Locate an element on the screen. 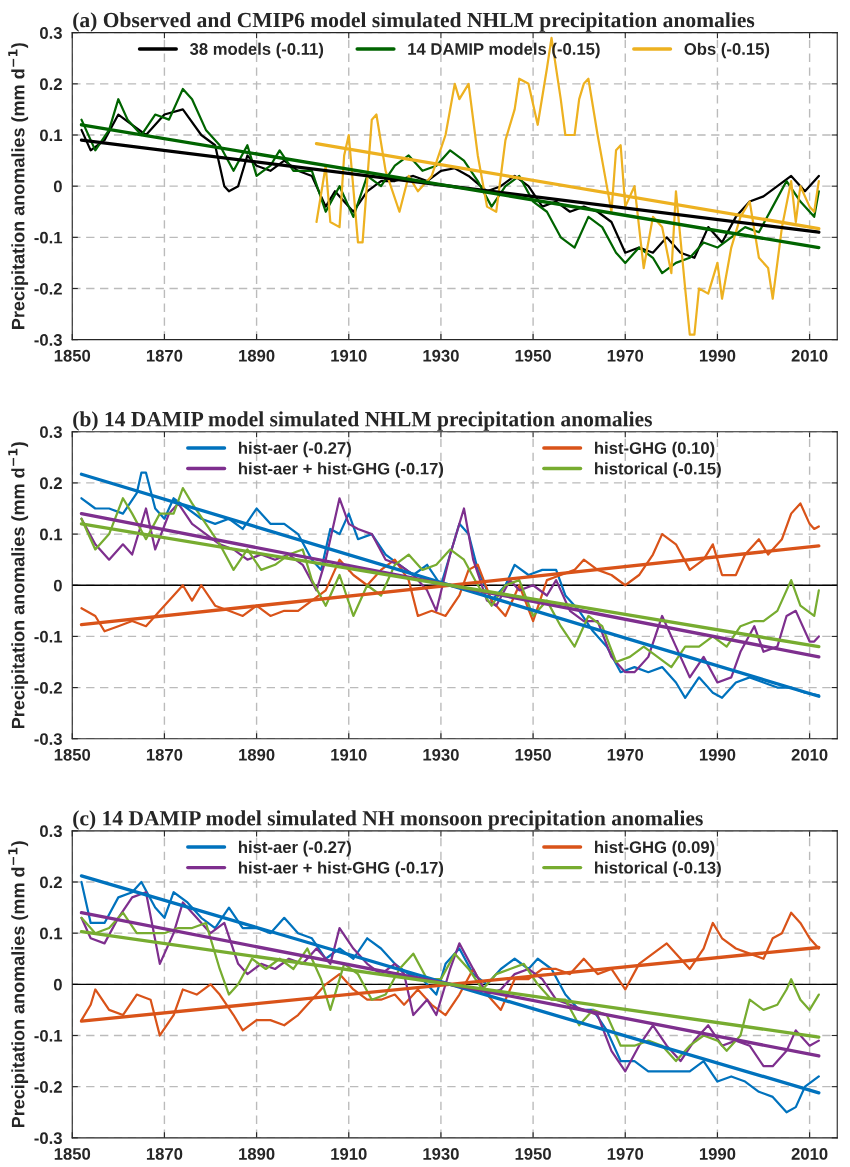 The image size is (850, 1167). legend-label: historical (-0.13) is located at coordinates (658, 869).